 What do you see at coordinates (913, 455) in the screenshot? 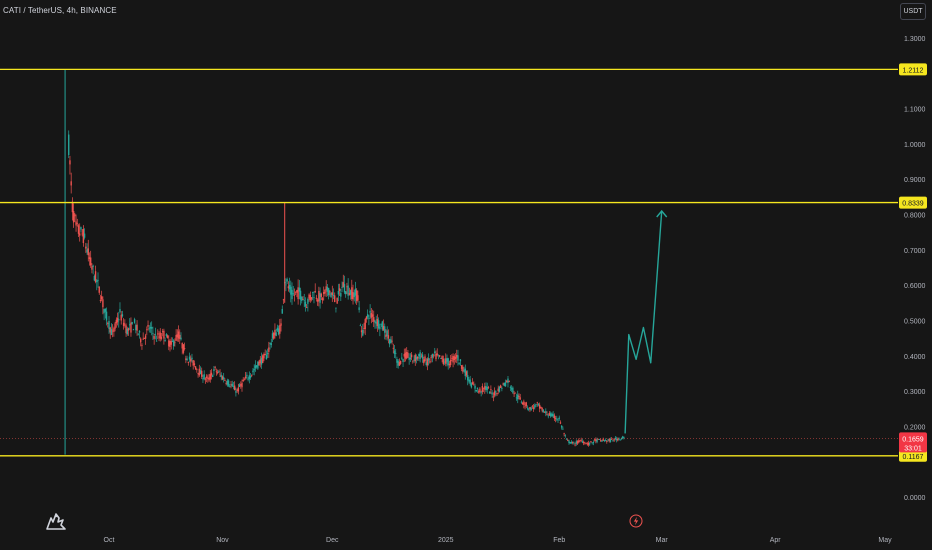
I see `level-price-tag` at bounding box center [913, 455].